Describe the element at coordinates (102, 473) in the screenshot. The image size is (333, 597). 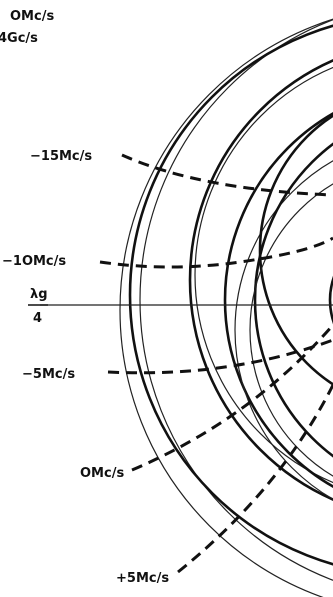
I see `curve-label: OMc/s` at that location.